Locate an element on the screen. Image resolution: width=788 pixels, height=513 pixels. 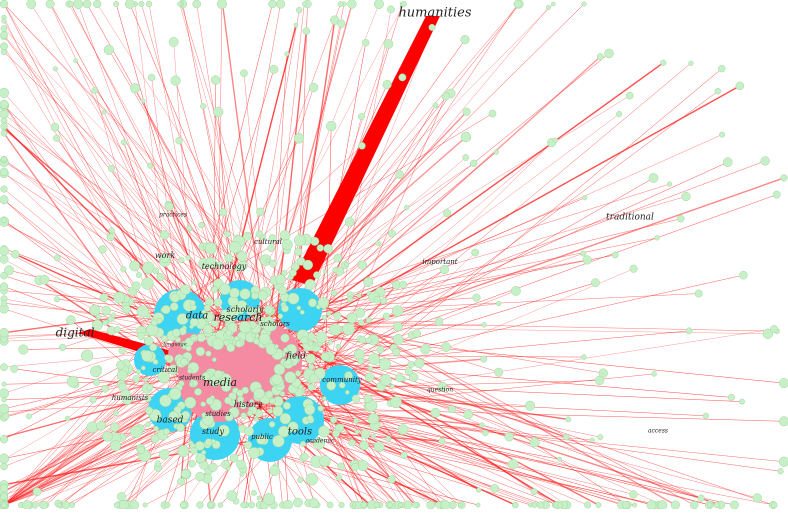
node-label: practices is located at coordinates (173, 215).